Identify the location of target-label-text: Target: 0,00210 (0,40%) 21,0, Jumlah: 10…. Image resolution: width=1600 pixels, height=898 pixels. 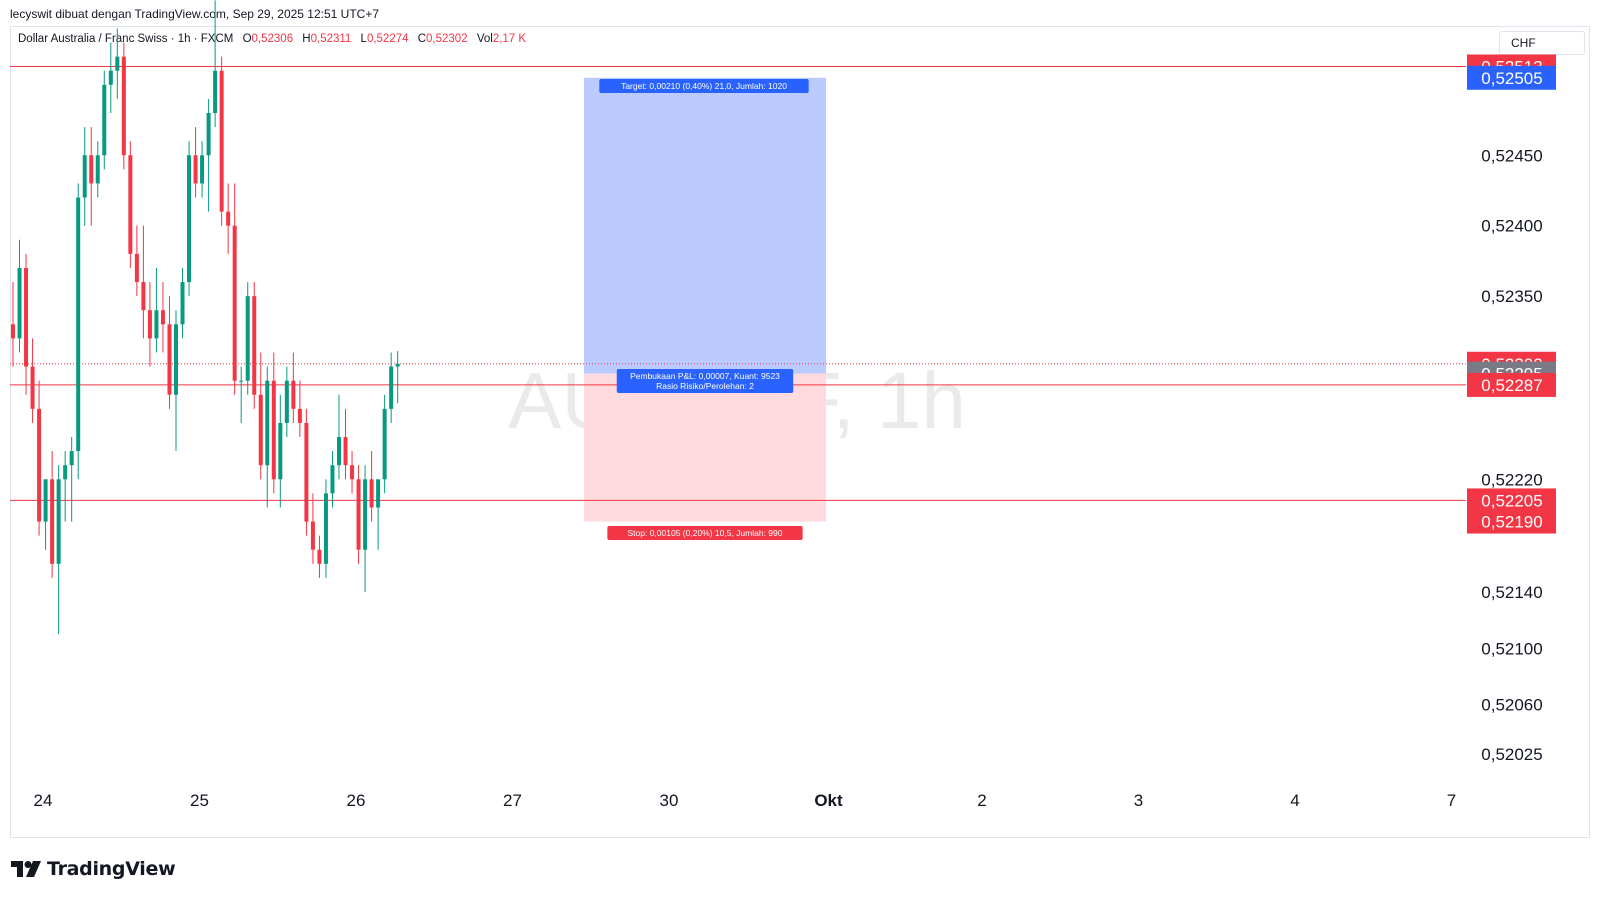
(704, 86).